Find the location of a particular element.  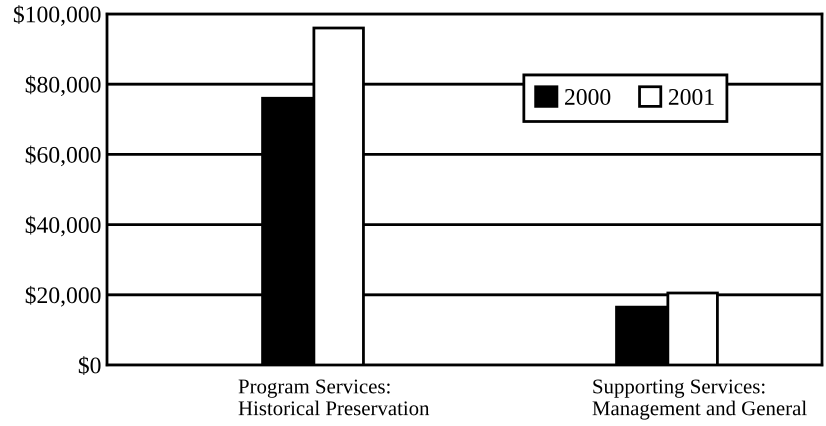

y-tick-label: $60,000 is located at coordinates (63, 155).